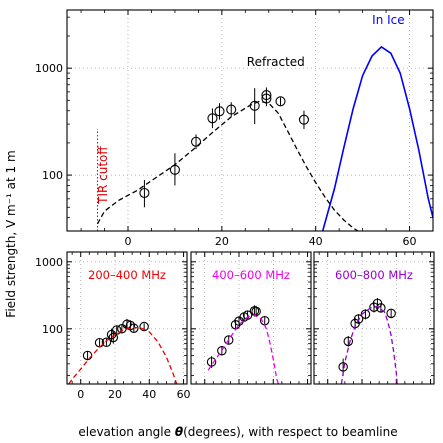 The width and height of the screenshot is (443, 443). I want to click on main-y-tick-label: 100, so click(52, 175).